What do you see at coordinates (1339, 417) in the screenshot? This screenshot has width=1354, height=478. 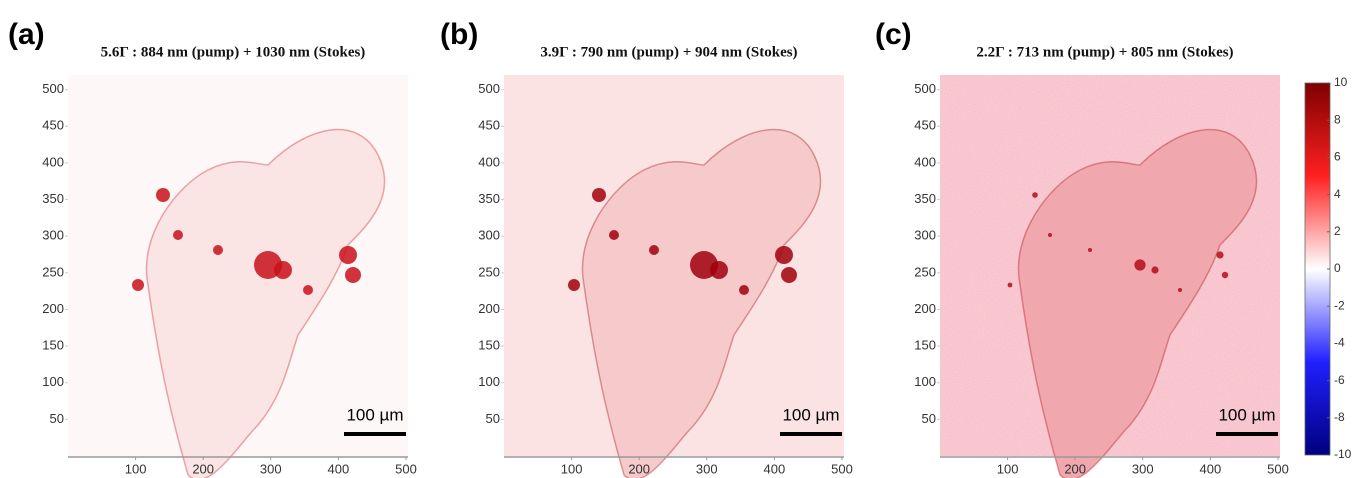 I see `colorbar-tick-label: -8` at bounding box center [1339, 417].